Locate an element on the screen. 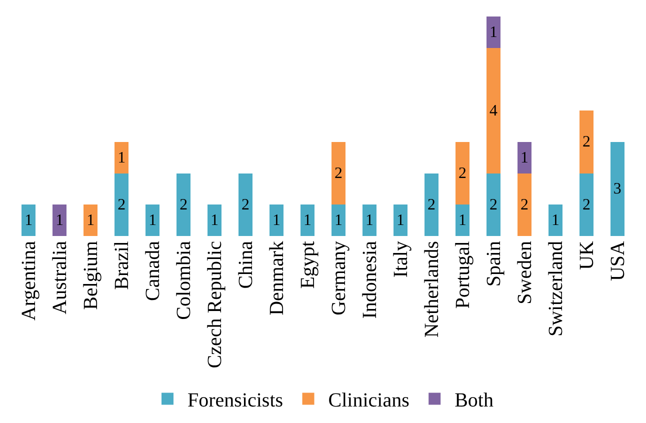 This screenshot has width=646, height=423. legend-label: Clinicians is located at coordinates (369, 401).